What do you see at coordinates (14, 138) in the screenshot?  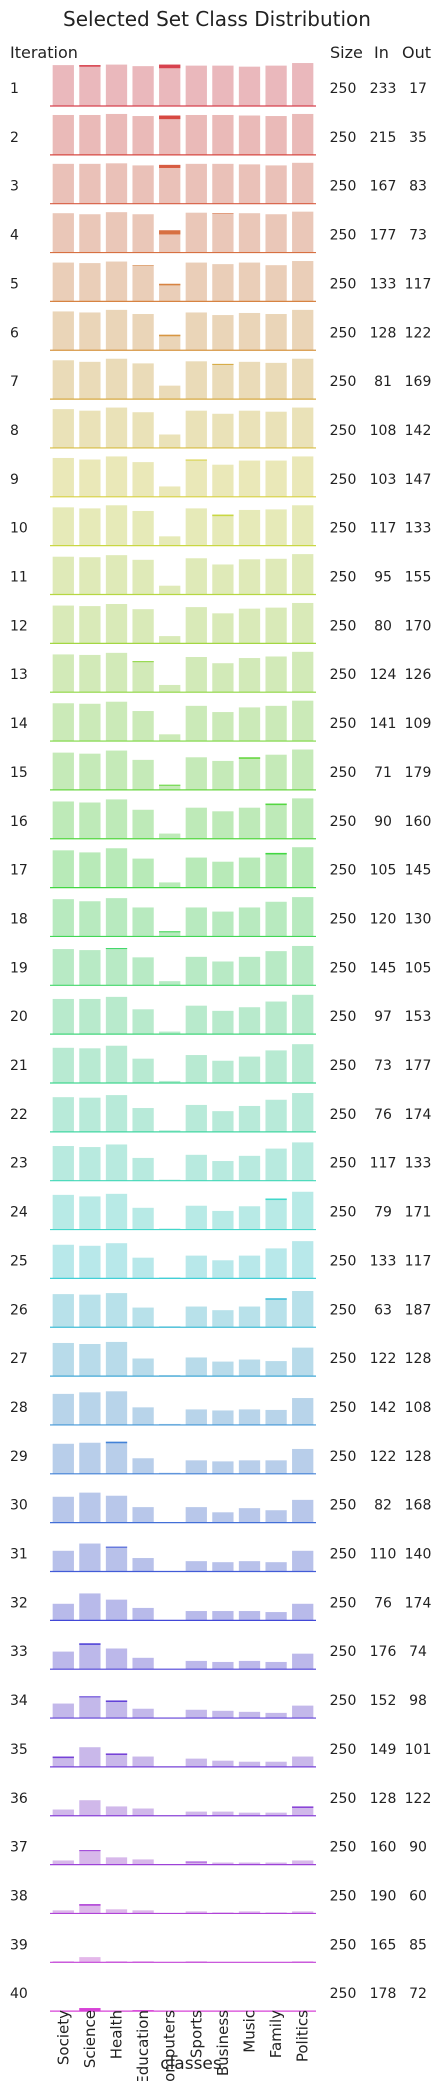 I see `iteration-label: 2` at bounding box center [14, 138].